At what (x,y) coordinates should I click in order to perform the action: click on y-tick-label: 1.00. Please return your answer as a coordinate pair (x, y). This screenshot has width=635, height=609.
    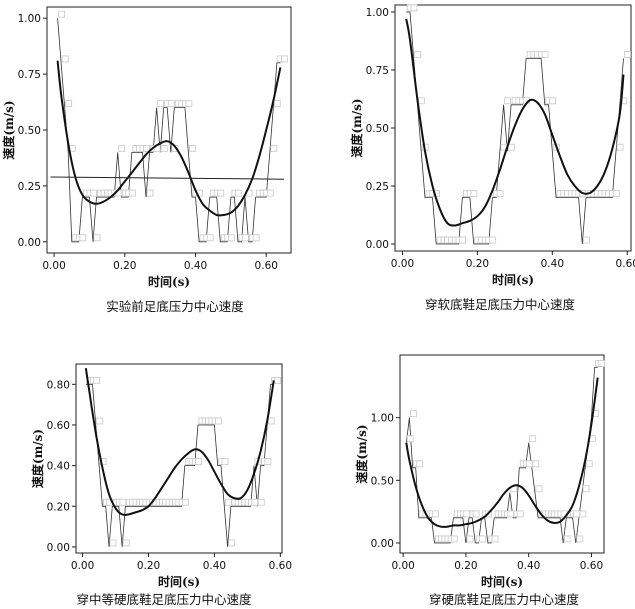
    Looking at the image, I should click on (382, 419).